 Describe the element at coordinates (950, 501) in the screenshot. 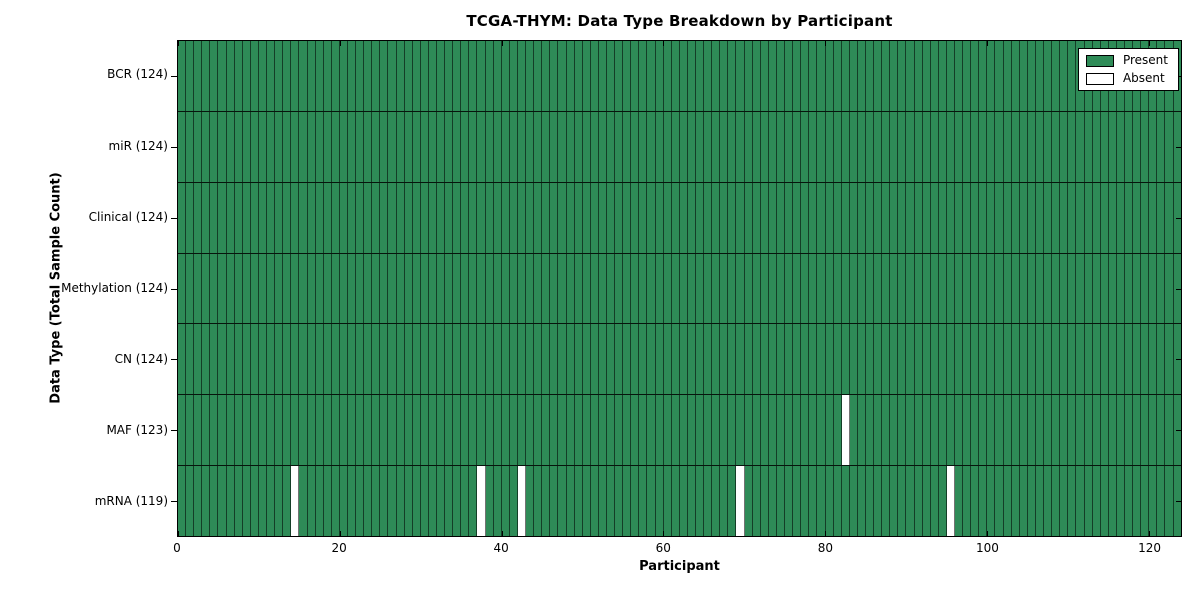

I see `cell-absent` at that location.